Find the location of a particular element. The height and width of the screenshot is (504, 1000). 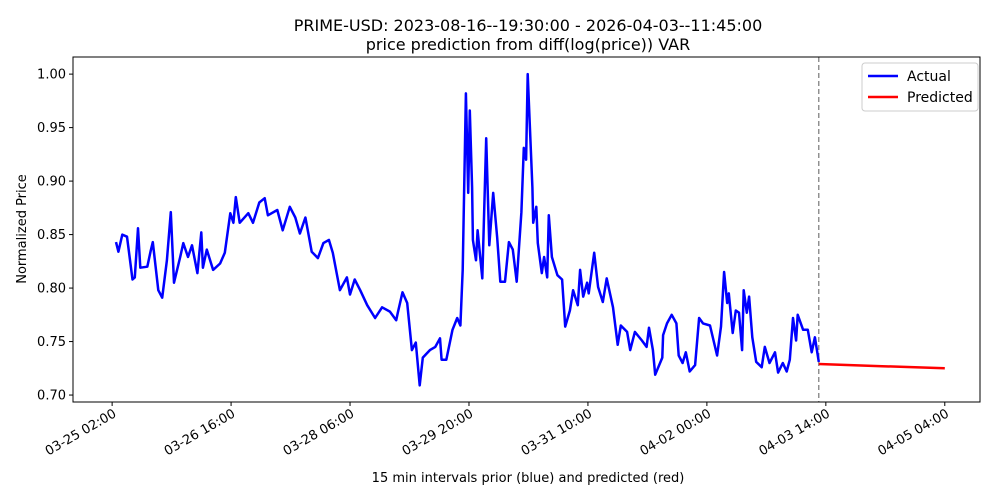

x-tick-label: 04-03 14:00 is located at coordinates (795, 432).